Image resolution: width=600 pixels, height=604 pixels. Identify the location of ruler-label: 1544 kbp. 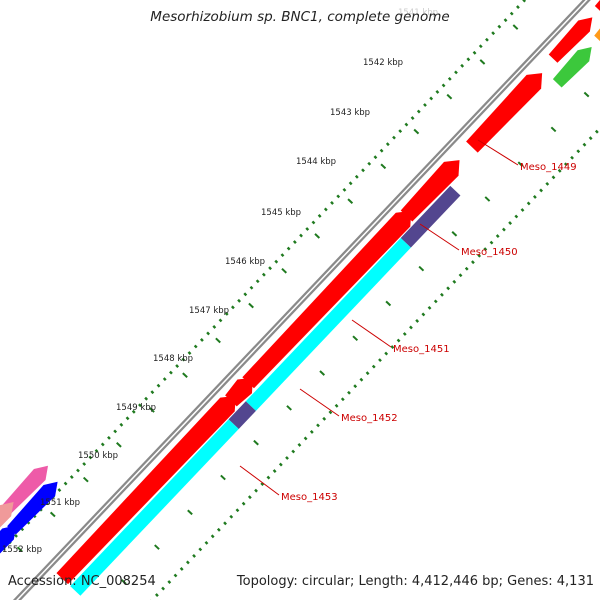
(316, 162).